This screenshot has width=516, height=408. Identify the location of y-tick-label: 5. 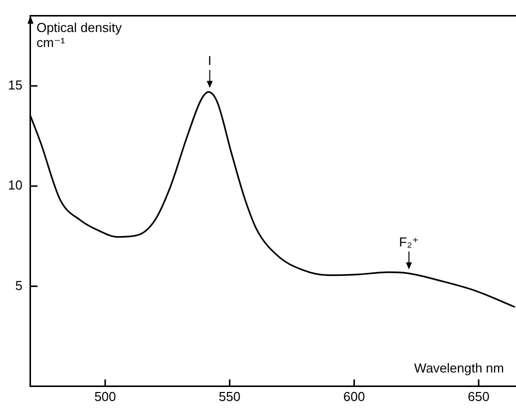
(18, 285).